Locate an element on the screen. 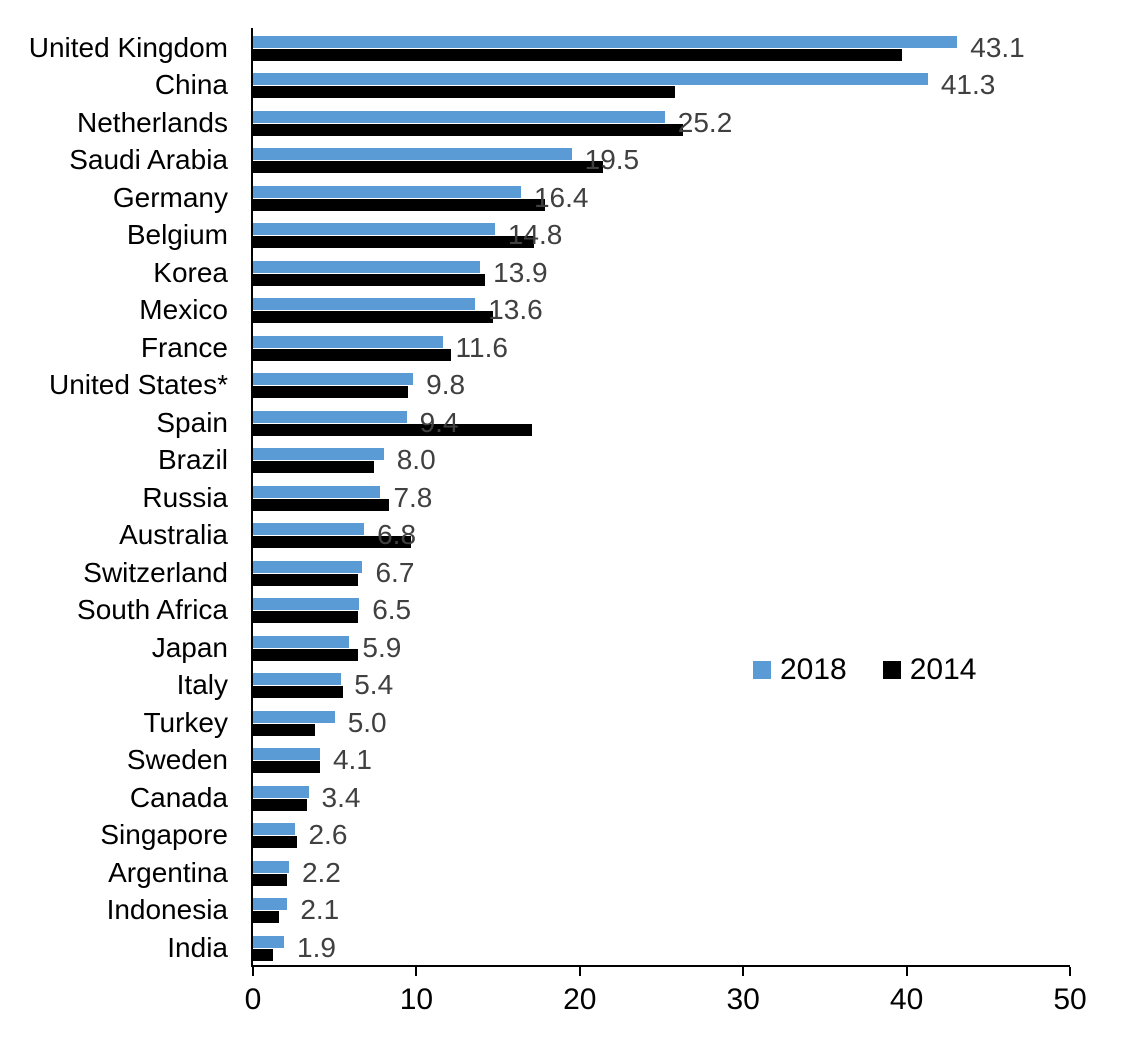  category-label-russia: Russia is located at coordinates (185, 497).